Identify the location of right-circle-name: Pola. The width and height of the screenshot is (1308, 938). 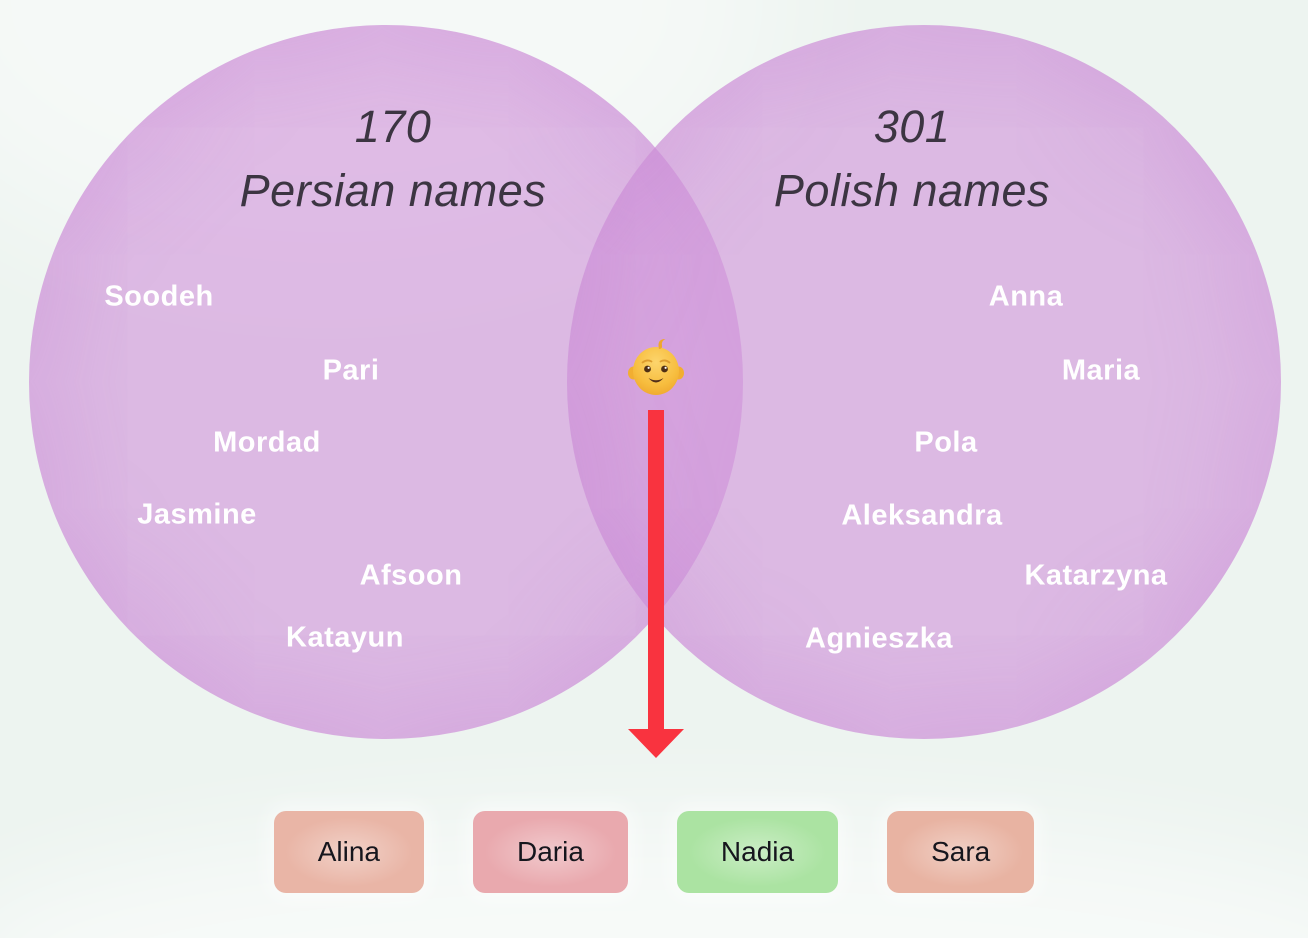
(946, 442).